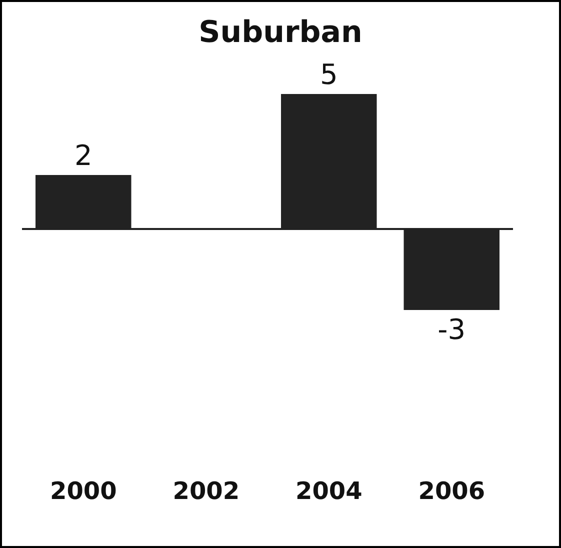 This screenshot has width=561, height=548. What do you see at coordinates (328, 491) in the screenshot?
I see `x-tick-label: 2004` at bounding box center [328, 491].